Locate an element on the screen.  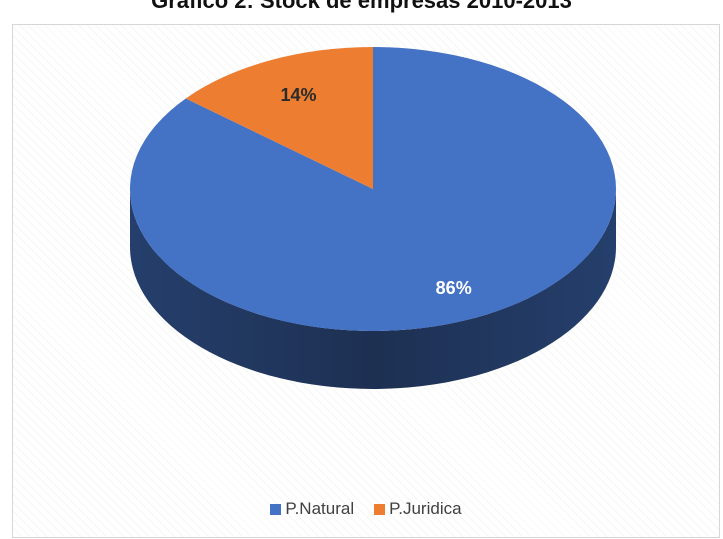
legend-item-p-juridica: P.Juridica is located at coordinates (418, 509).